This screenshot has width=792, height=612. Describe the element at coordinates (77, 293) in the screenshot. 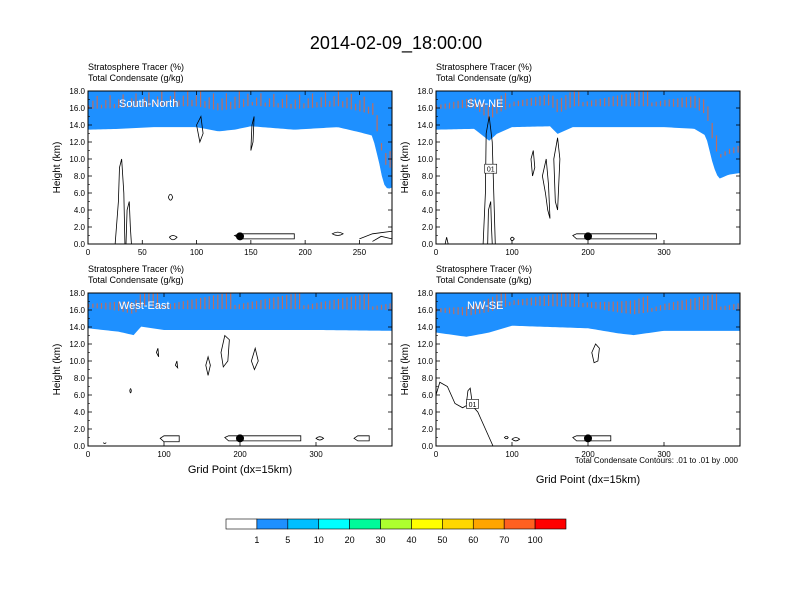

I see `y-tick-label: 18.0` at that location.